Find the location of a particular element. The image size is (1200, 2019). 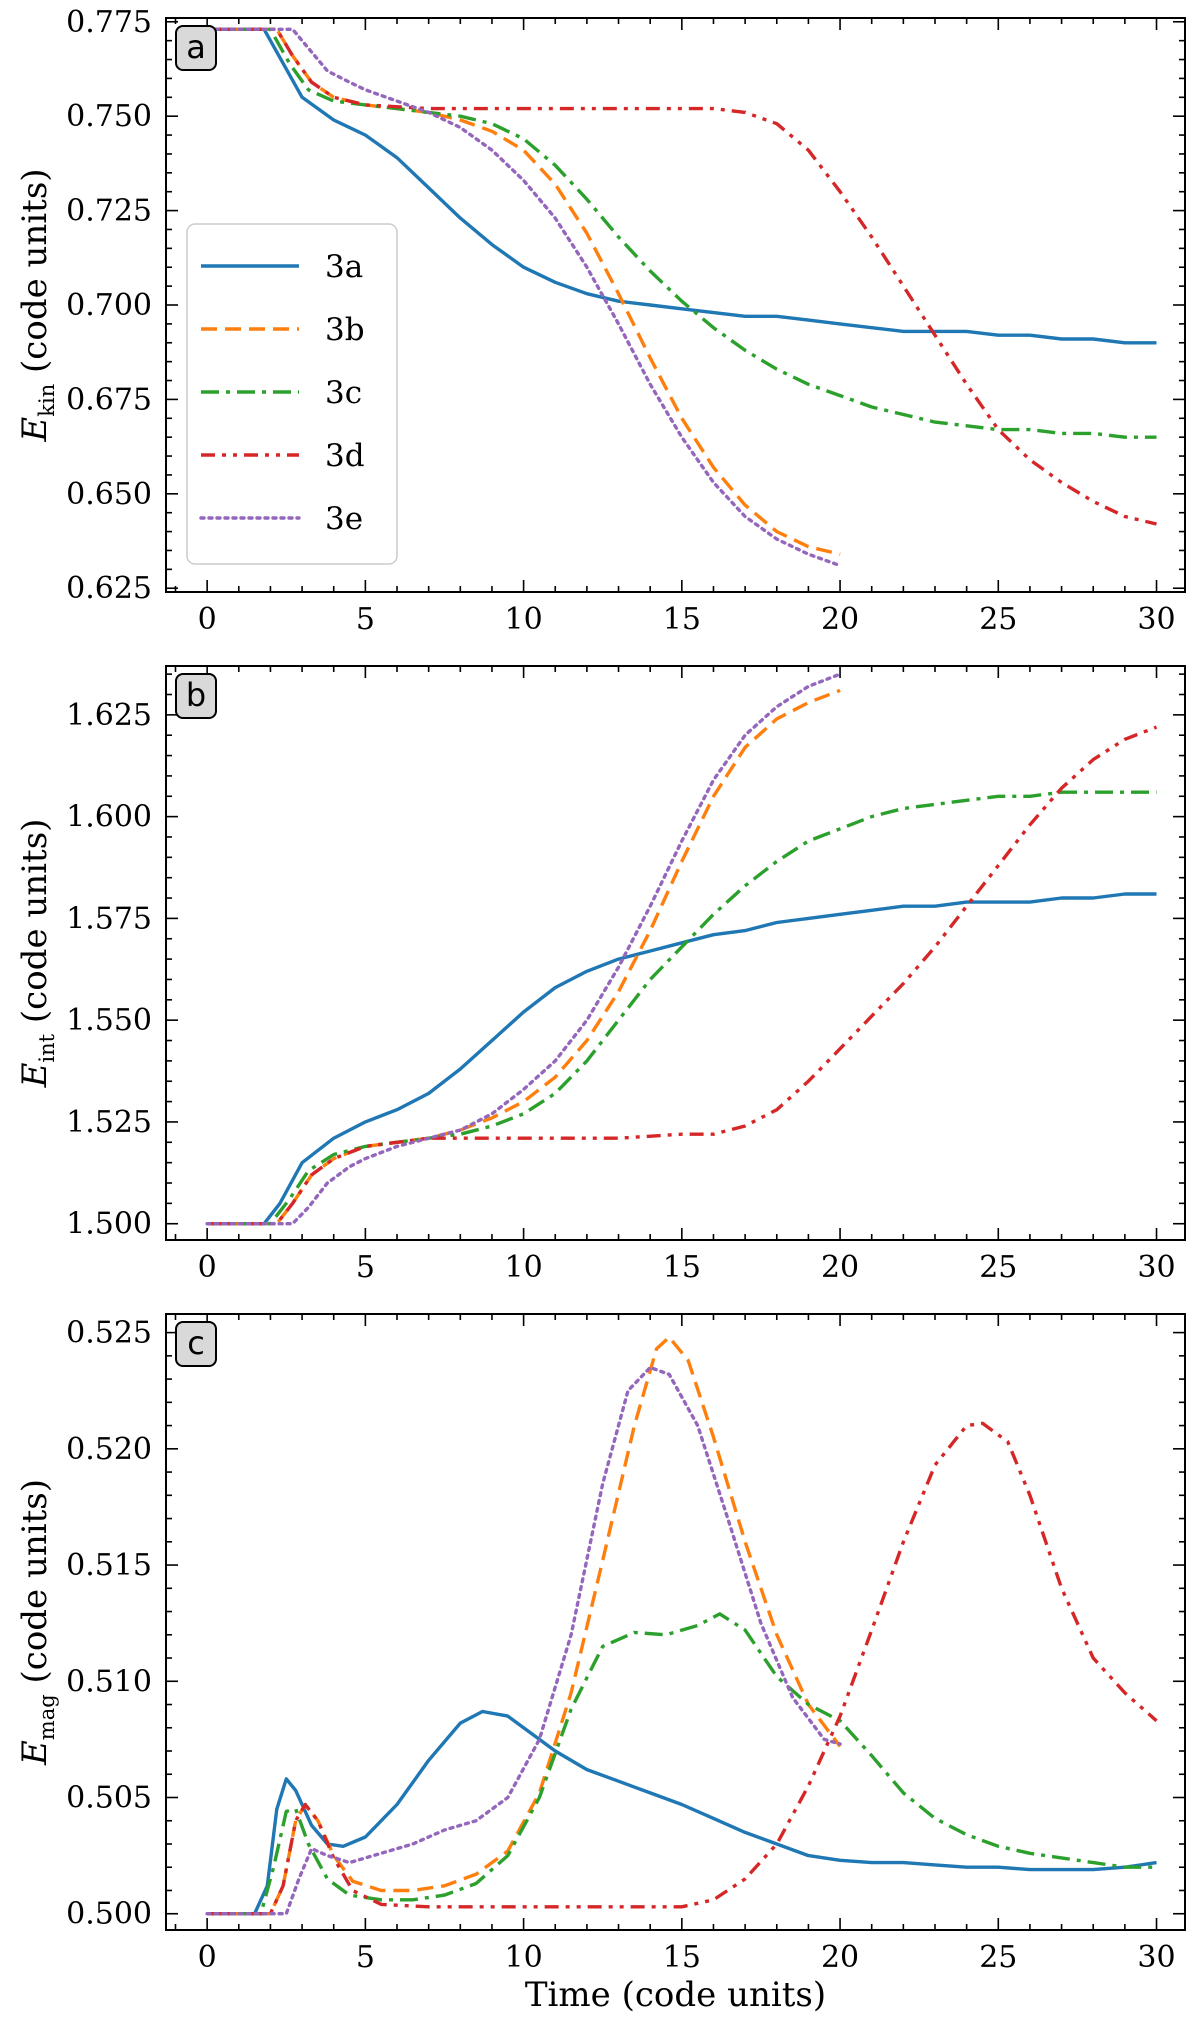

legend-entry-3b: 3b is located at coordinates (283, 330).